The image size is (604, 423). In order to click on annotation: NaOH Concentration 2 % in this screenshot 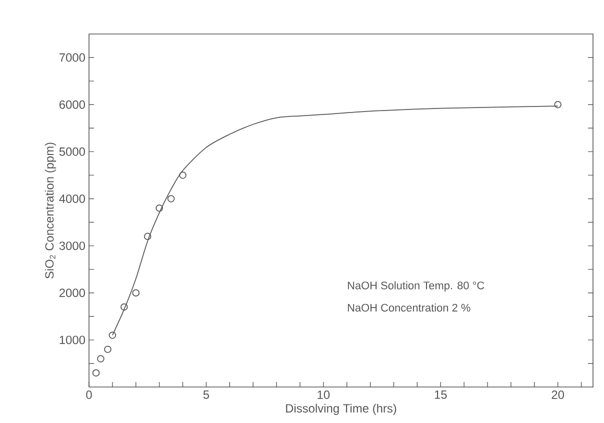, I will do `click(409, 308)`.